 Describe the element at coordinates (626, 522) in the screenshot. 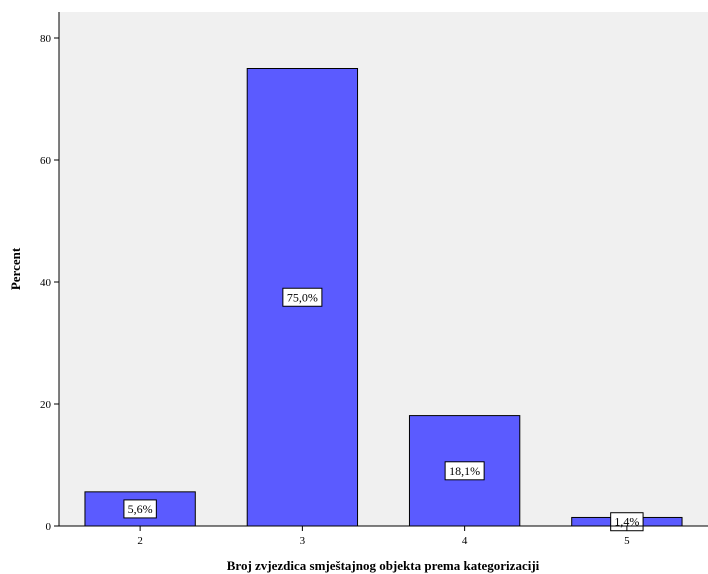

I see `data-label: 1,4%` at that location.